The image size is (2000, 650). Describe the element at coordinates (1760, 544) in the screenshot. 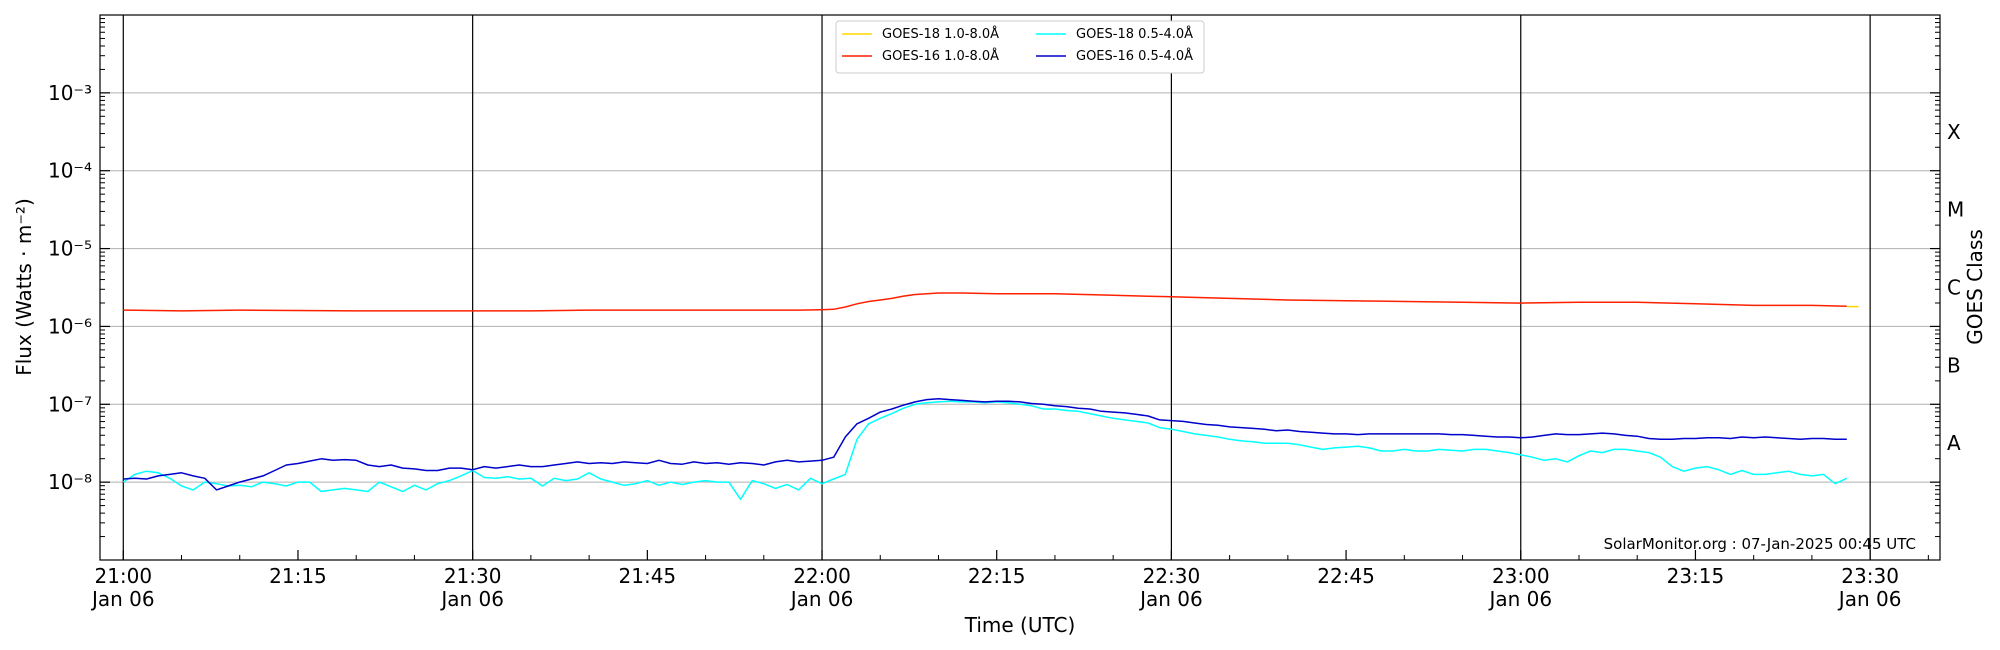

I see `credit-text: SolarMonitor.org : 07-Jan-2025 00:45 UTC` at that location.